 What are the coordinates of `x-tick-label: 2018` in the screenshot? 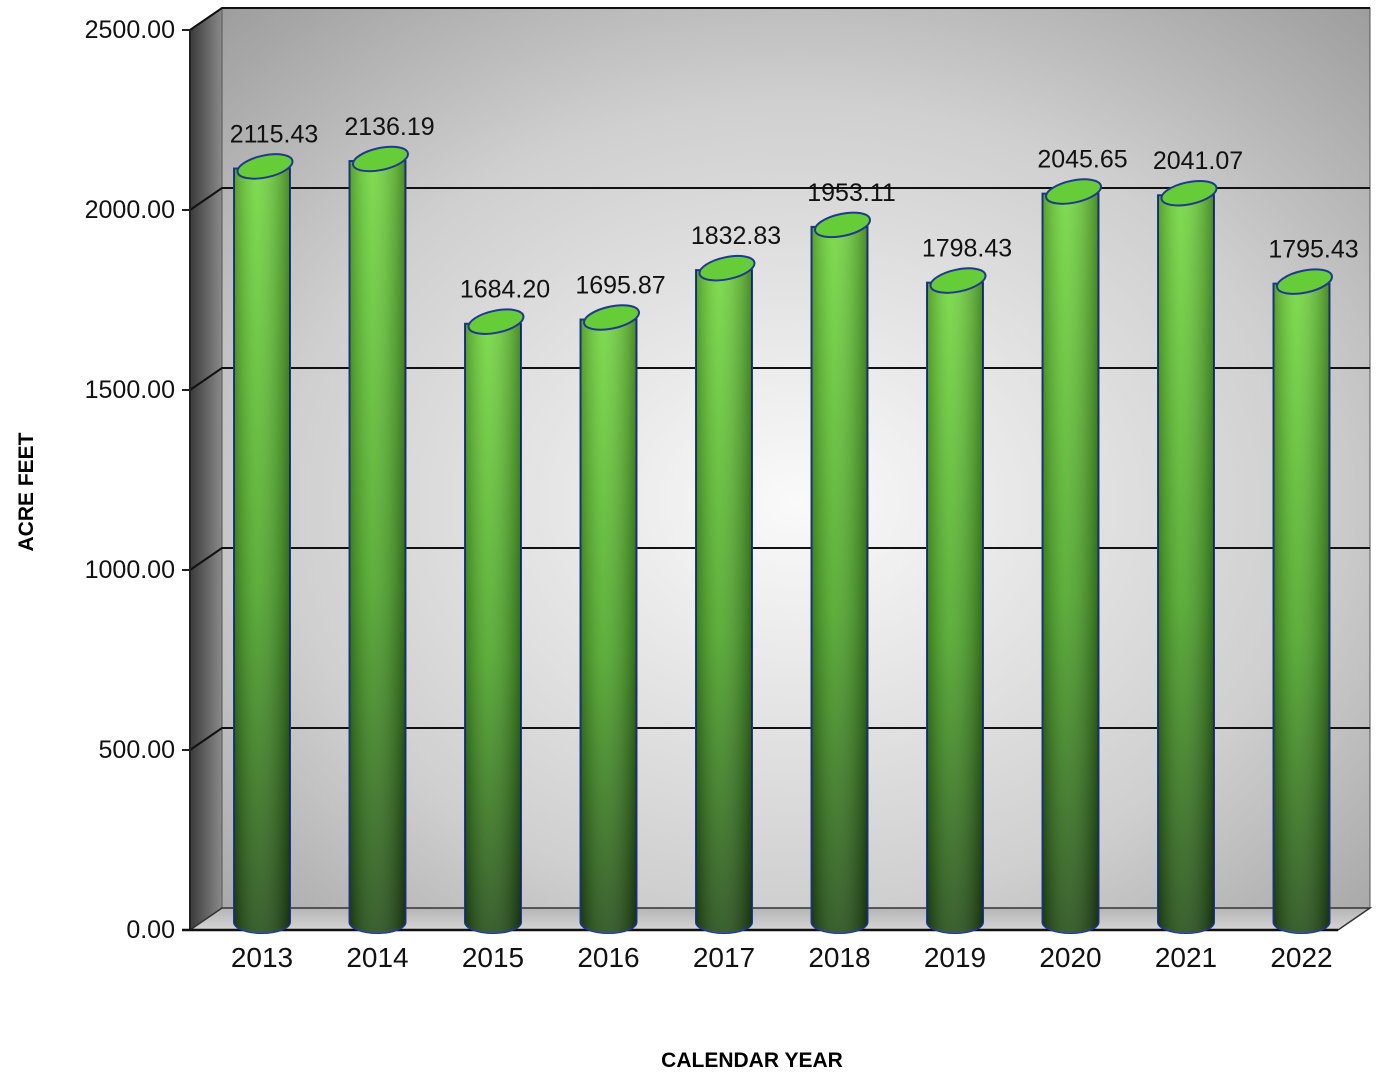 It's located at (839, 957).